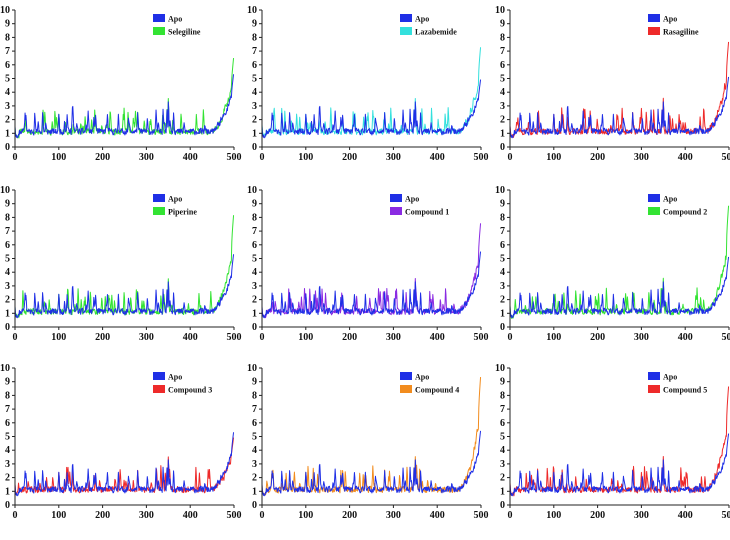 Image resolution: width=730 pixels, height=540 pixels. I want to click on legend-label: Piperine, so click(182, 212).